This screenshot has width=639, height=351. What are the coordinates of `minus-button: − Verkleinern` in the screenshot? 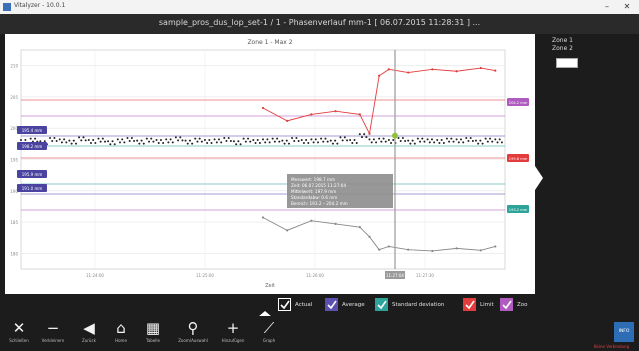 It's located at (53, 334).